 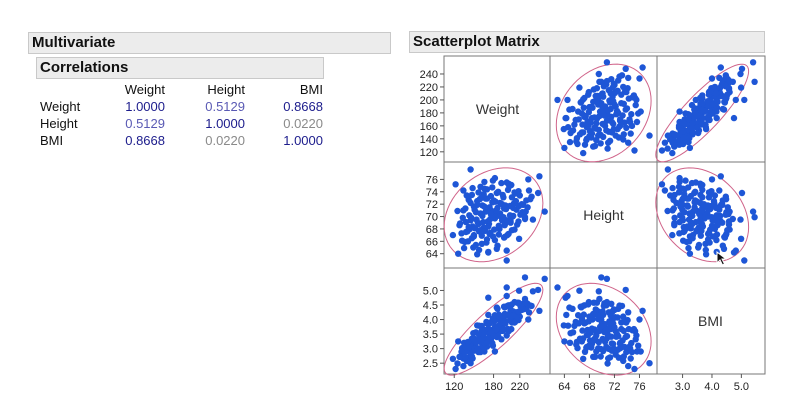 What do you see at coordinates (52, 140) in the screenshot?
I see `row-label-bmi: BMI` at bounding box center [52, 140].